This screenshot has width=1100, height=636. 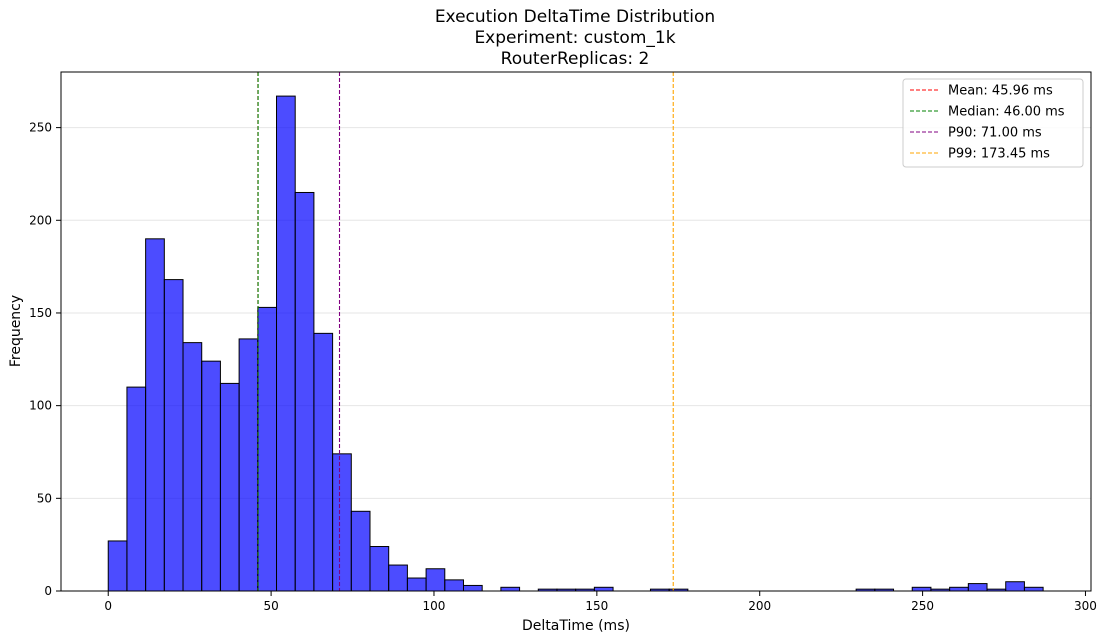 I want to click on chart-title-line-2: Experiment: custom_1k, so click(x=574, y=38).